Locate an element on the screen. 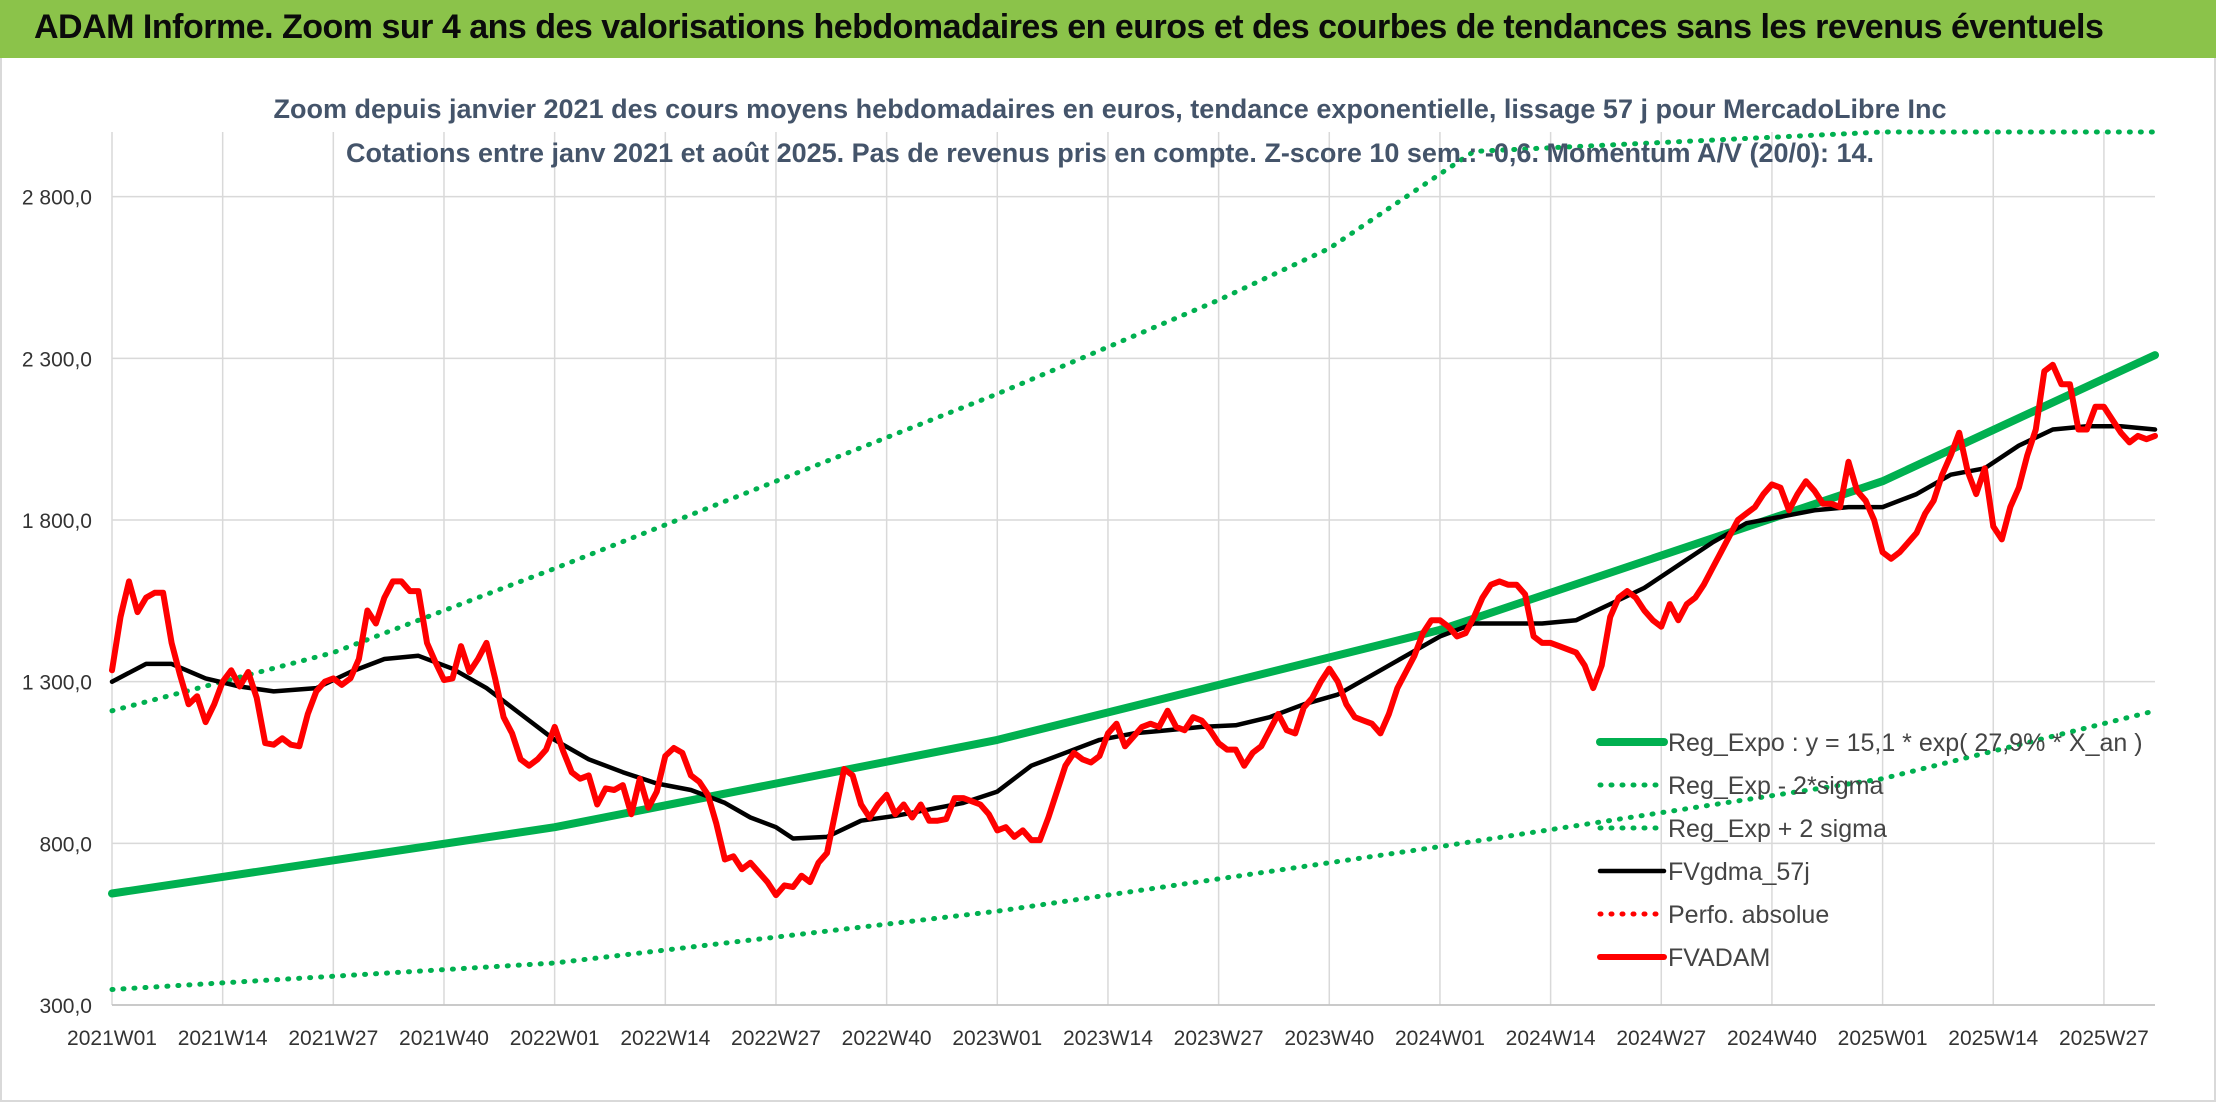  y-tick-label: 2 300,0 is located at coordinates (57, 359).